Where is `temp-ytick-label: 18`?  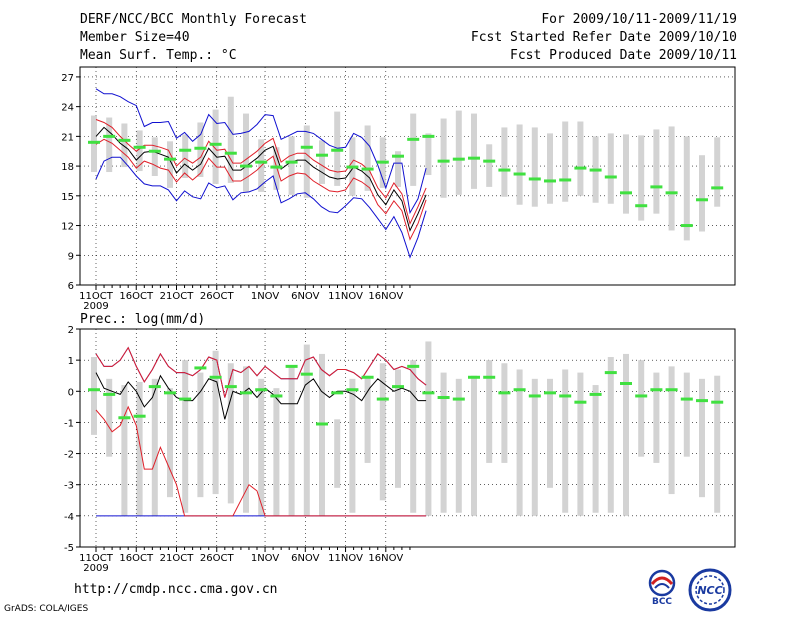 temp-ytick-label: 18 is located at coordinates (67, 167).